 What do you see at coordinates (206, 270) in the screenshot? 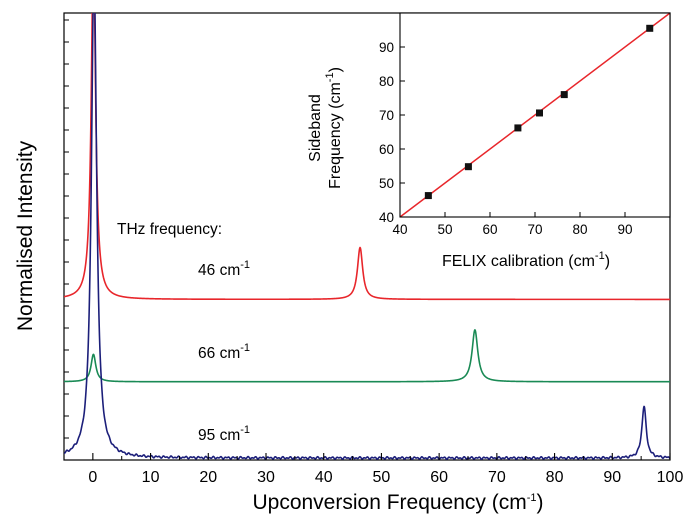
I see `series-label-46-value: 46` at bounding box center [206, 270].